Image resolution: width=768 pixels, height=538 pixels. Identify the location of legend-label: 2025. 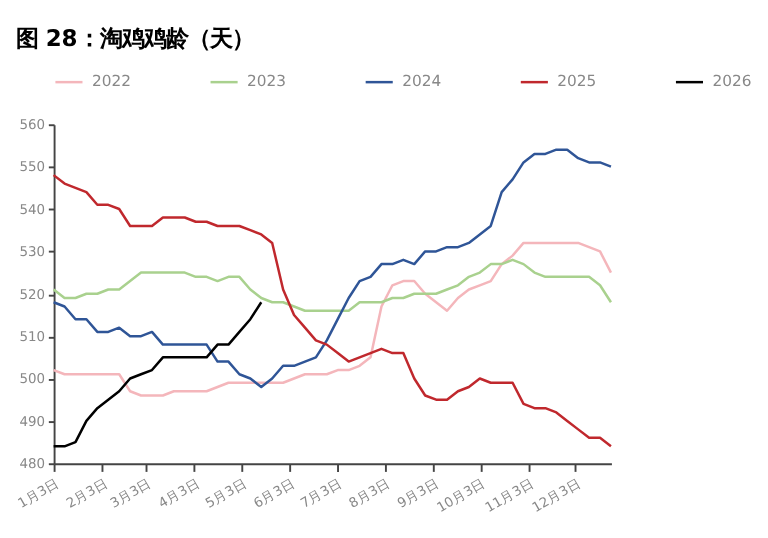
(577, 80).